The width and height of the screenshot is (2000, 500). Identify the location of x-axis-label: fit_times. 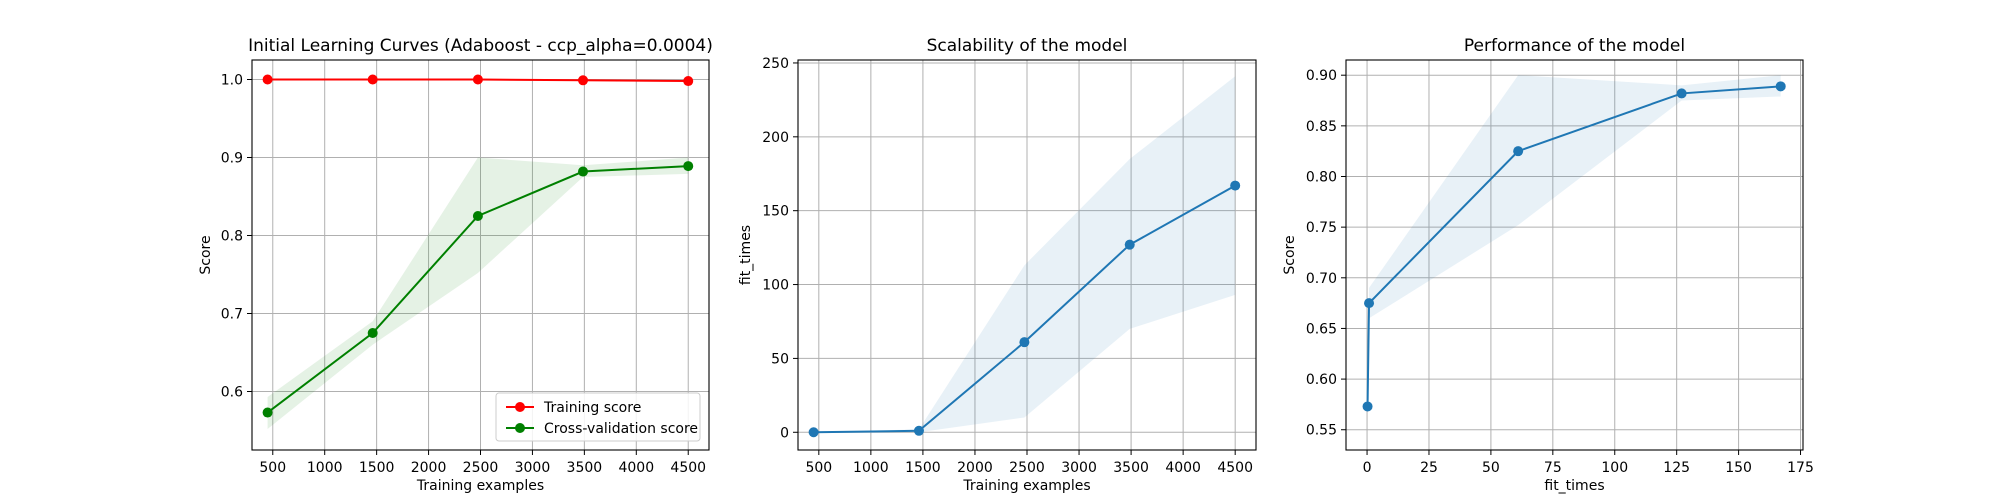
(1574, 486).